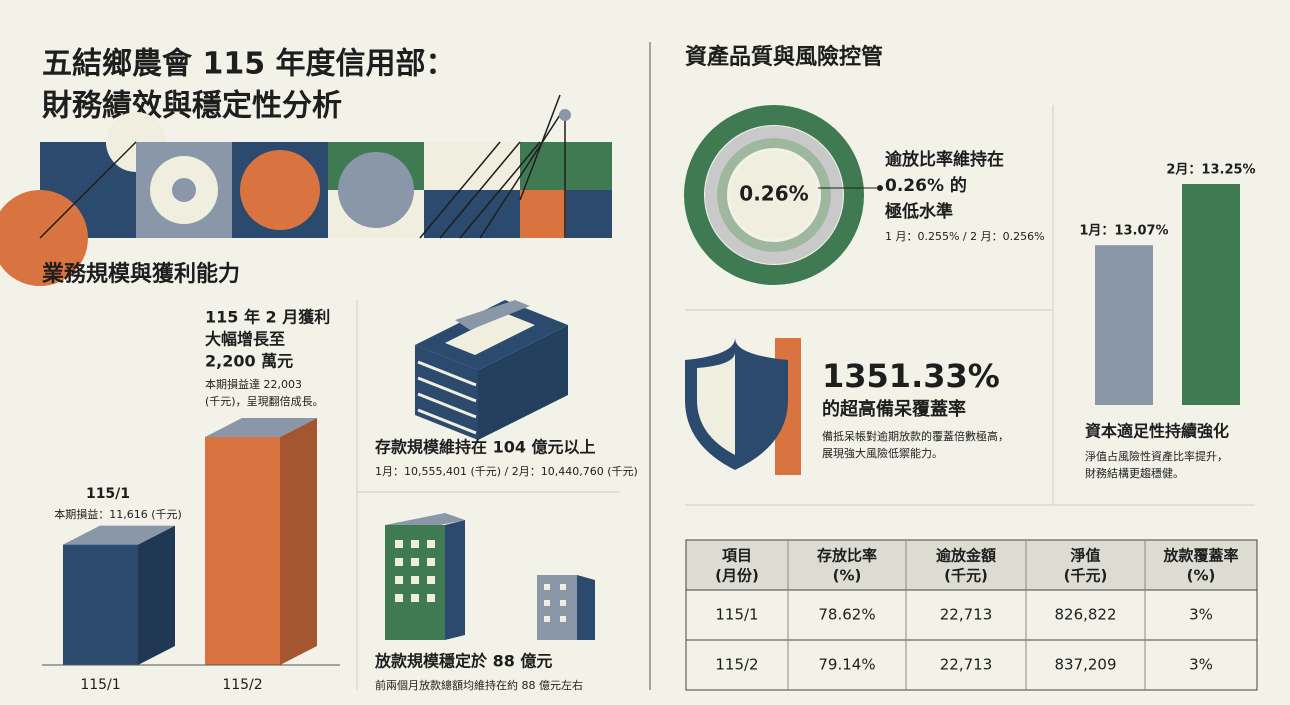 The image size is (1290, 705). I want to click on table-border, so click(971, 615).